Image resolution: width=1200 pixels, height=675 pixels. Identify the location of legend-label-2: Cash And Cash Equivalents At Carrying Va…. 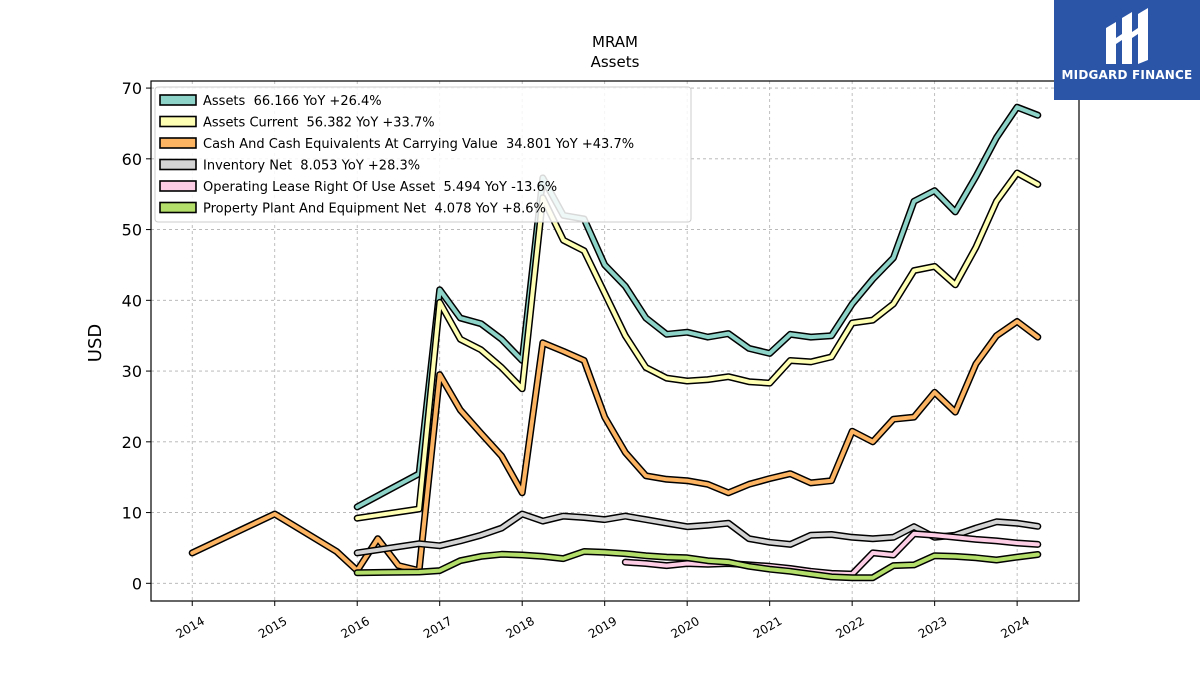
(418, 144).